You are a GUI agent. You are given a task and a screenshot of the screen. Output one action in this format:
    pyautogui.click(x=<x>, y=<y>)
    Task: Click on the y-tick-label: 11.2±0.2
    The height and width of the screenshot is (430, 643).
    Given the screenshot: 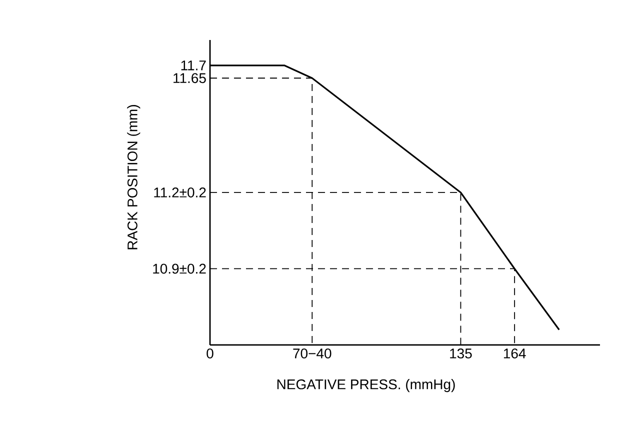 What is the action you would take?
    pyautogui.click(x=180, y=193)
    